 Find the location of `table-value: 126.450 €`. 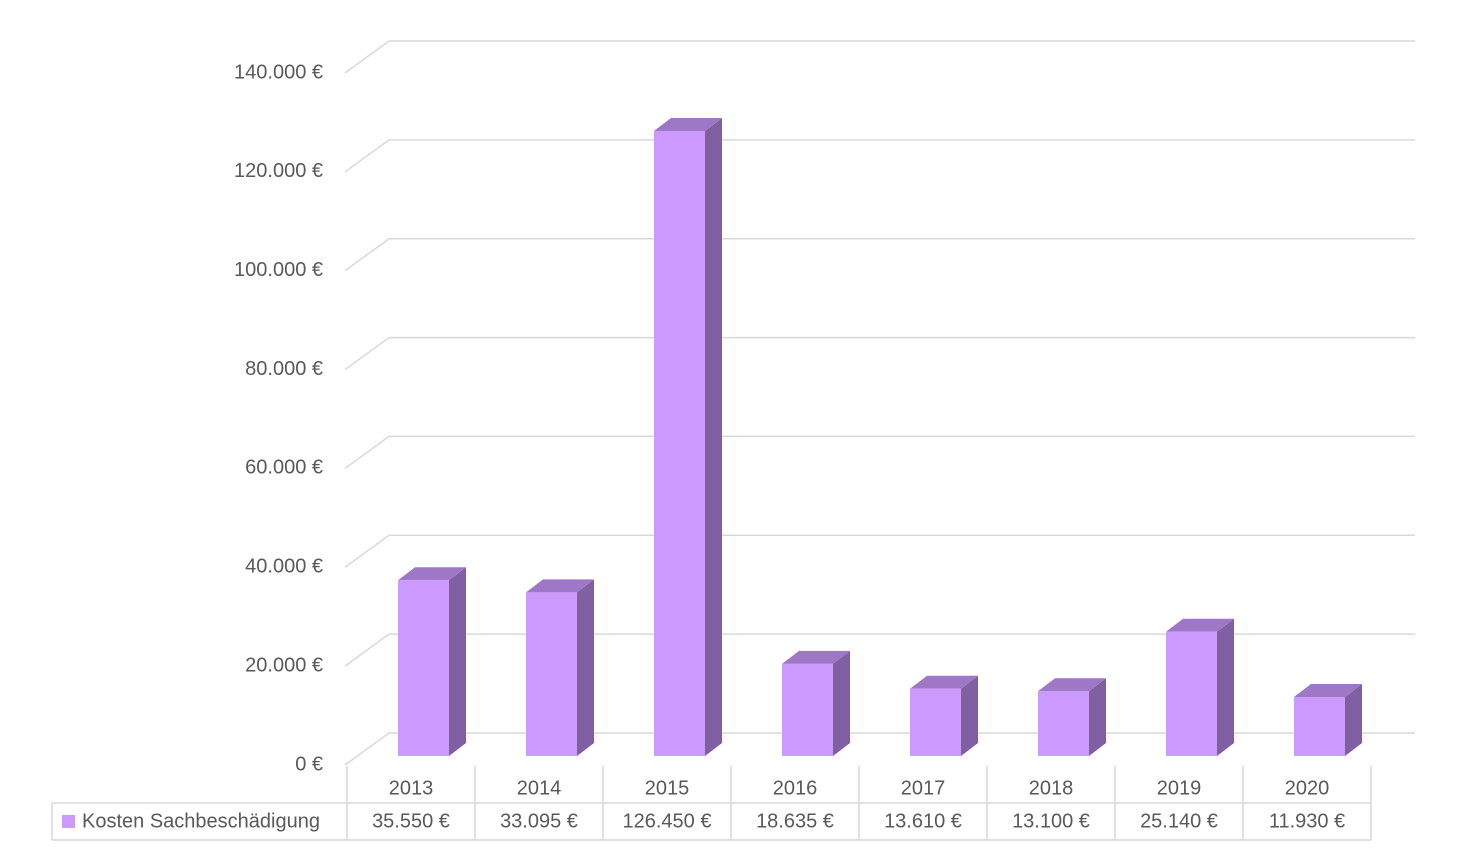

table-value: 126.450 € is located at coordinates (667, 821).